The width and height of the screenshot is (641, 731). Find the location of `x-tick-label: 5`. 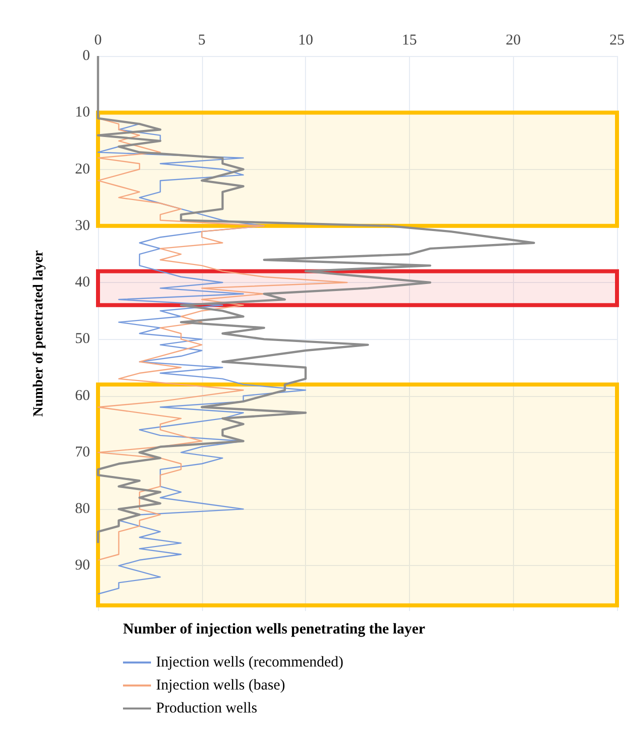

x-tick-label: 5 is located at coordinates (202, 40).